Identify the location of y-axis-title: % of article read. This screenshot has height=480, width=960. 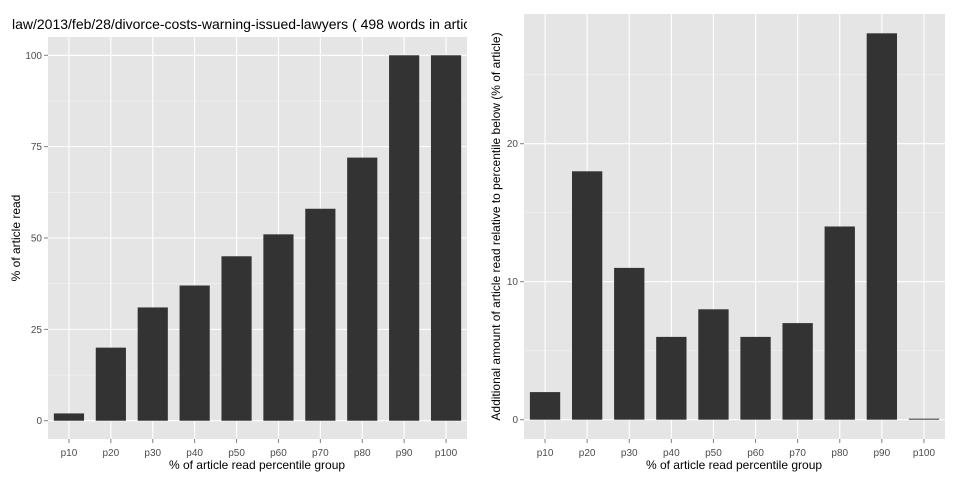
(16, 238).